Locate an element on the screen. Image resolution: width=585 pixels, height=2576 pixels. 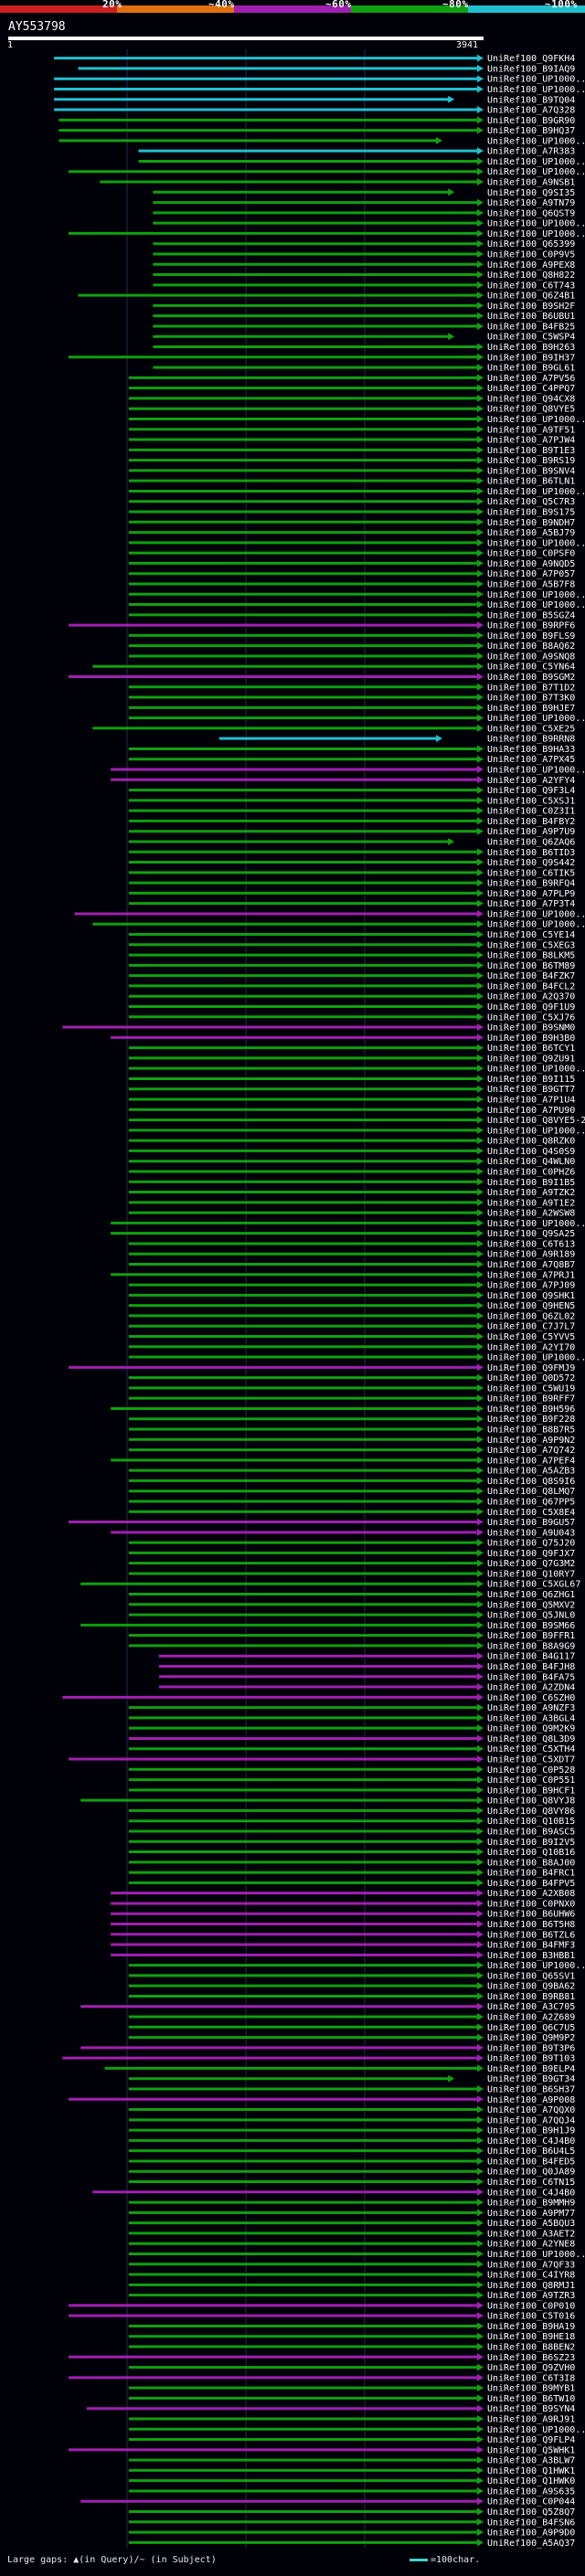
hit-label-162: UniRef100_A3BGL4 is located at coordinates (531, 1718).